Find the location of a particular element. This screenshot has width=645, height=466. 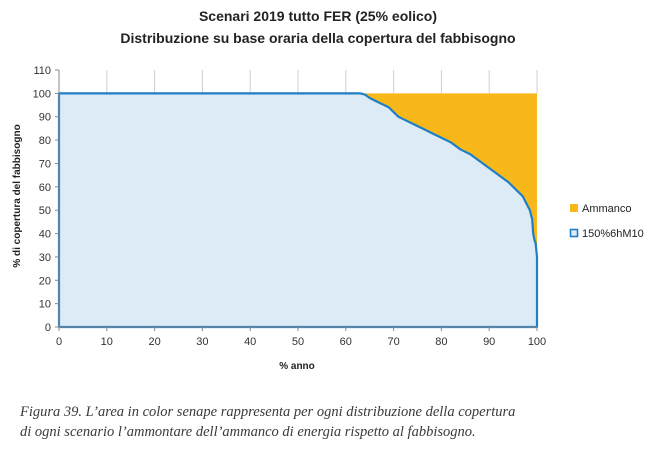

legend: Ammanco 150%6hM10 is located at coordinates (606, 221).